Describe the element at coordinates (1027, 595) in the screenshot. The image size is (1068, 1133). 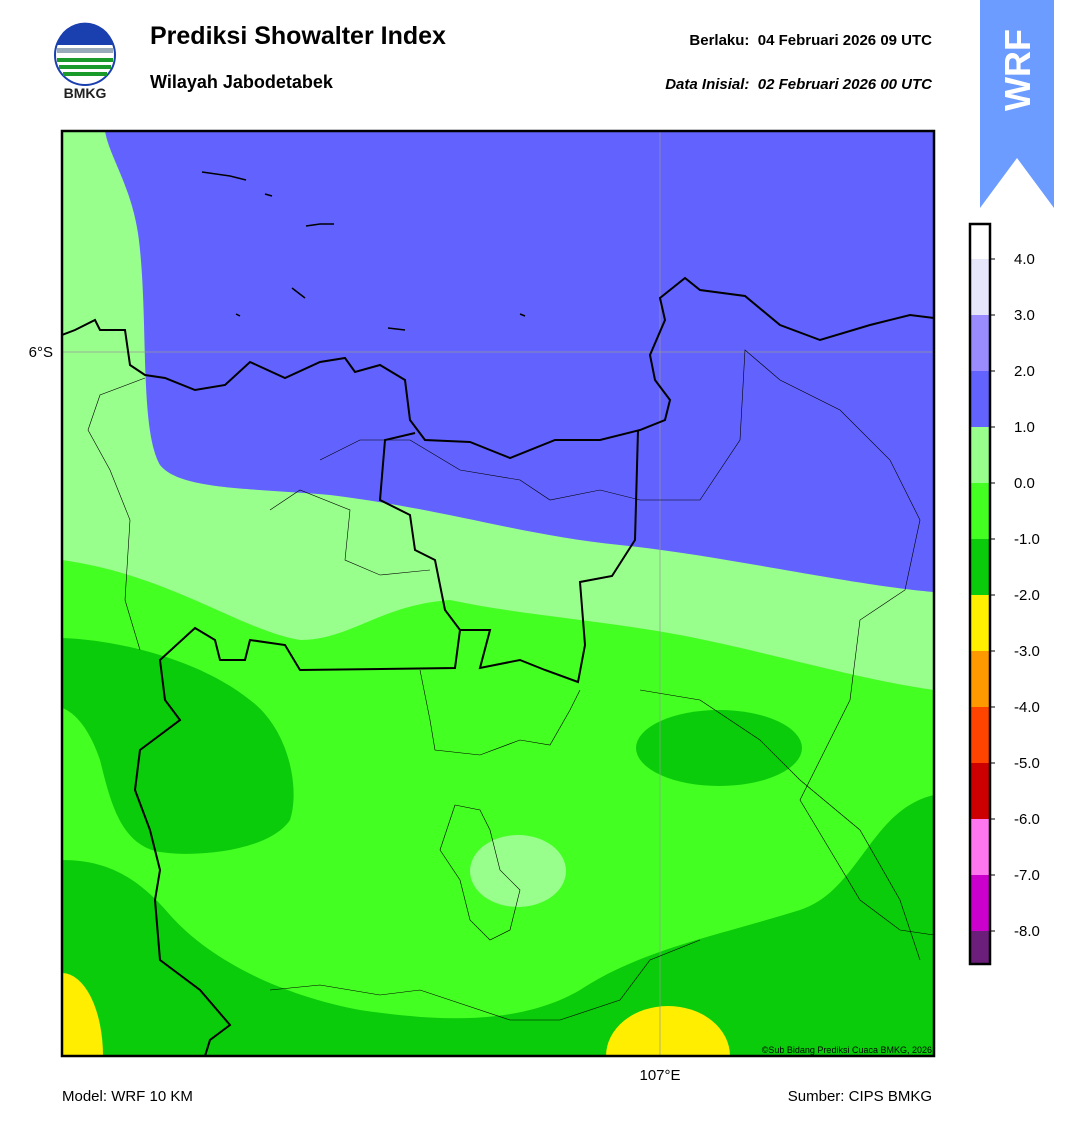
I see `colorbar-label: -2.0` at that location.